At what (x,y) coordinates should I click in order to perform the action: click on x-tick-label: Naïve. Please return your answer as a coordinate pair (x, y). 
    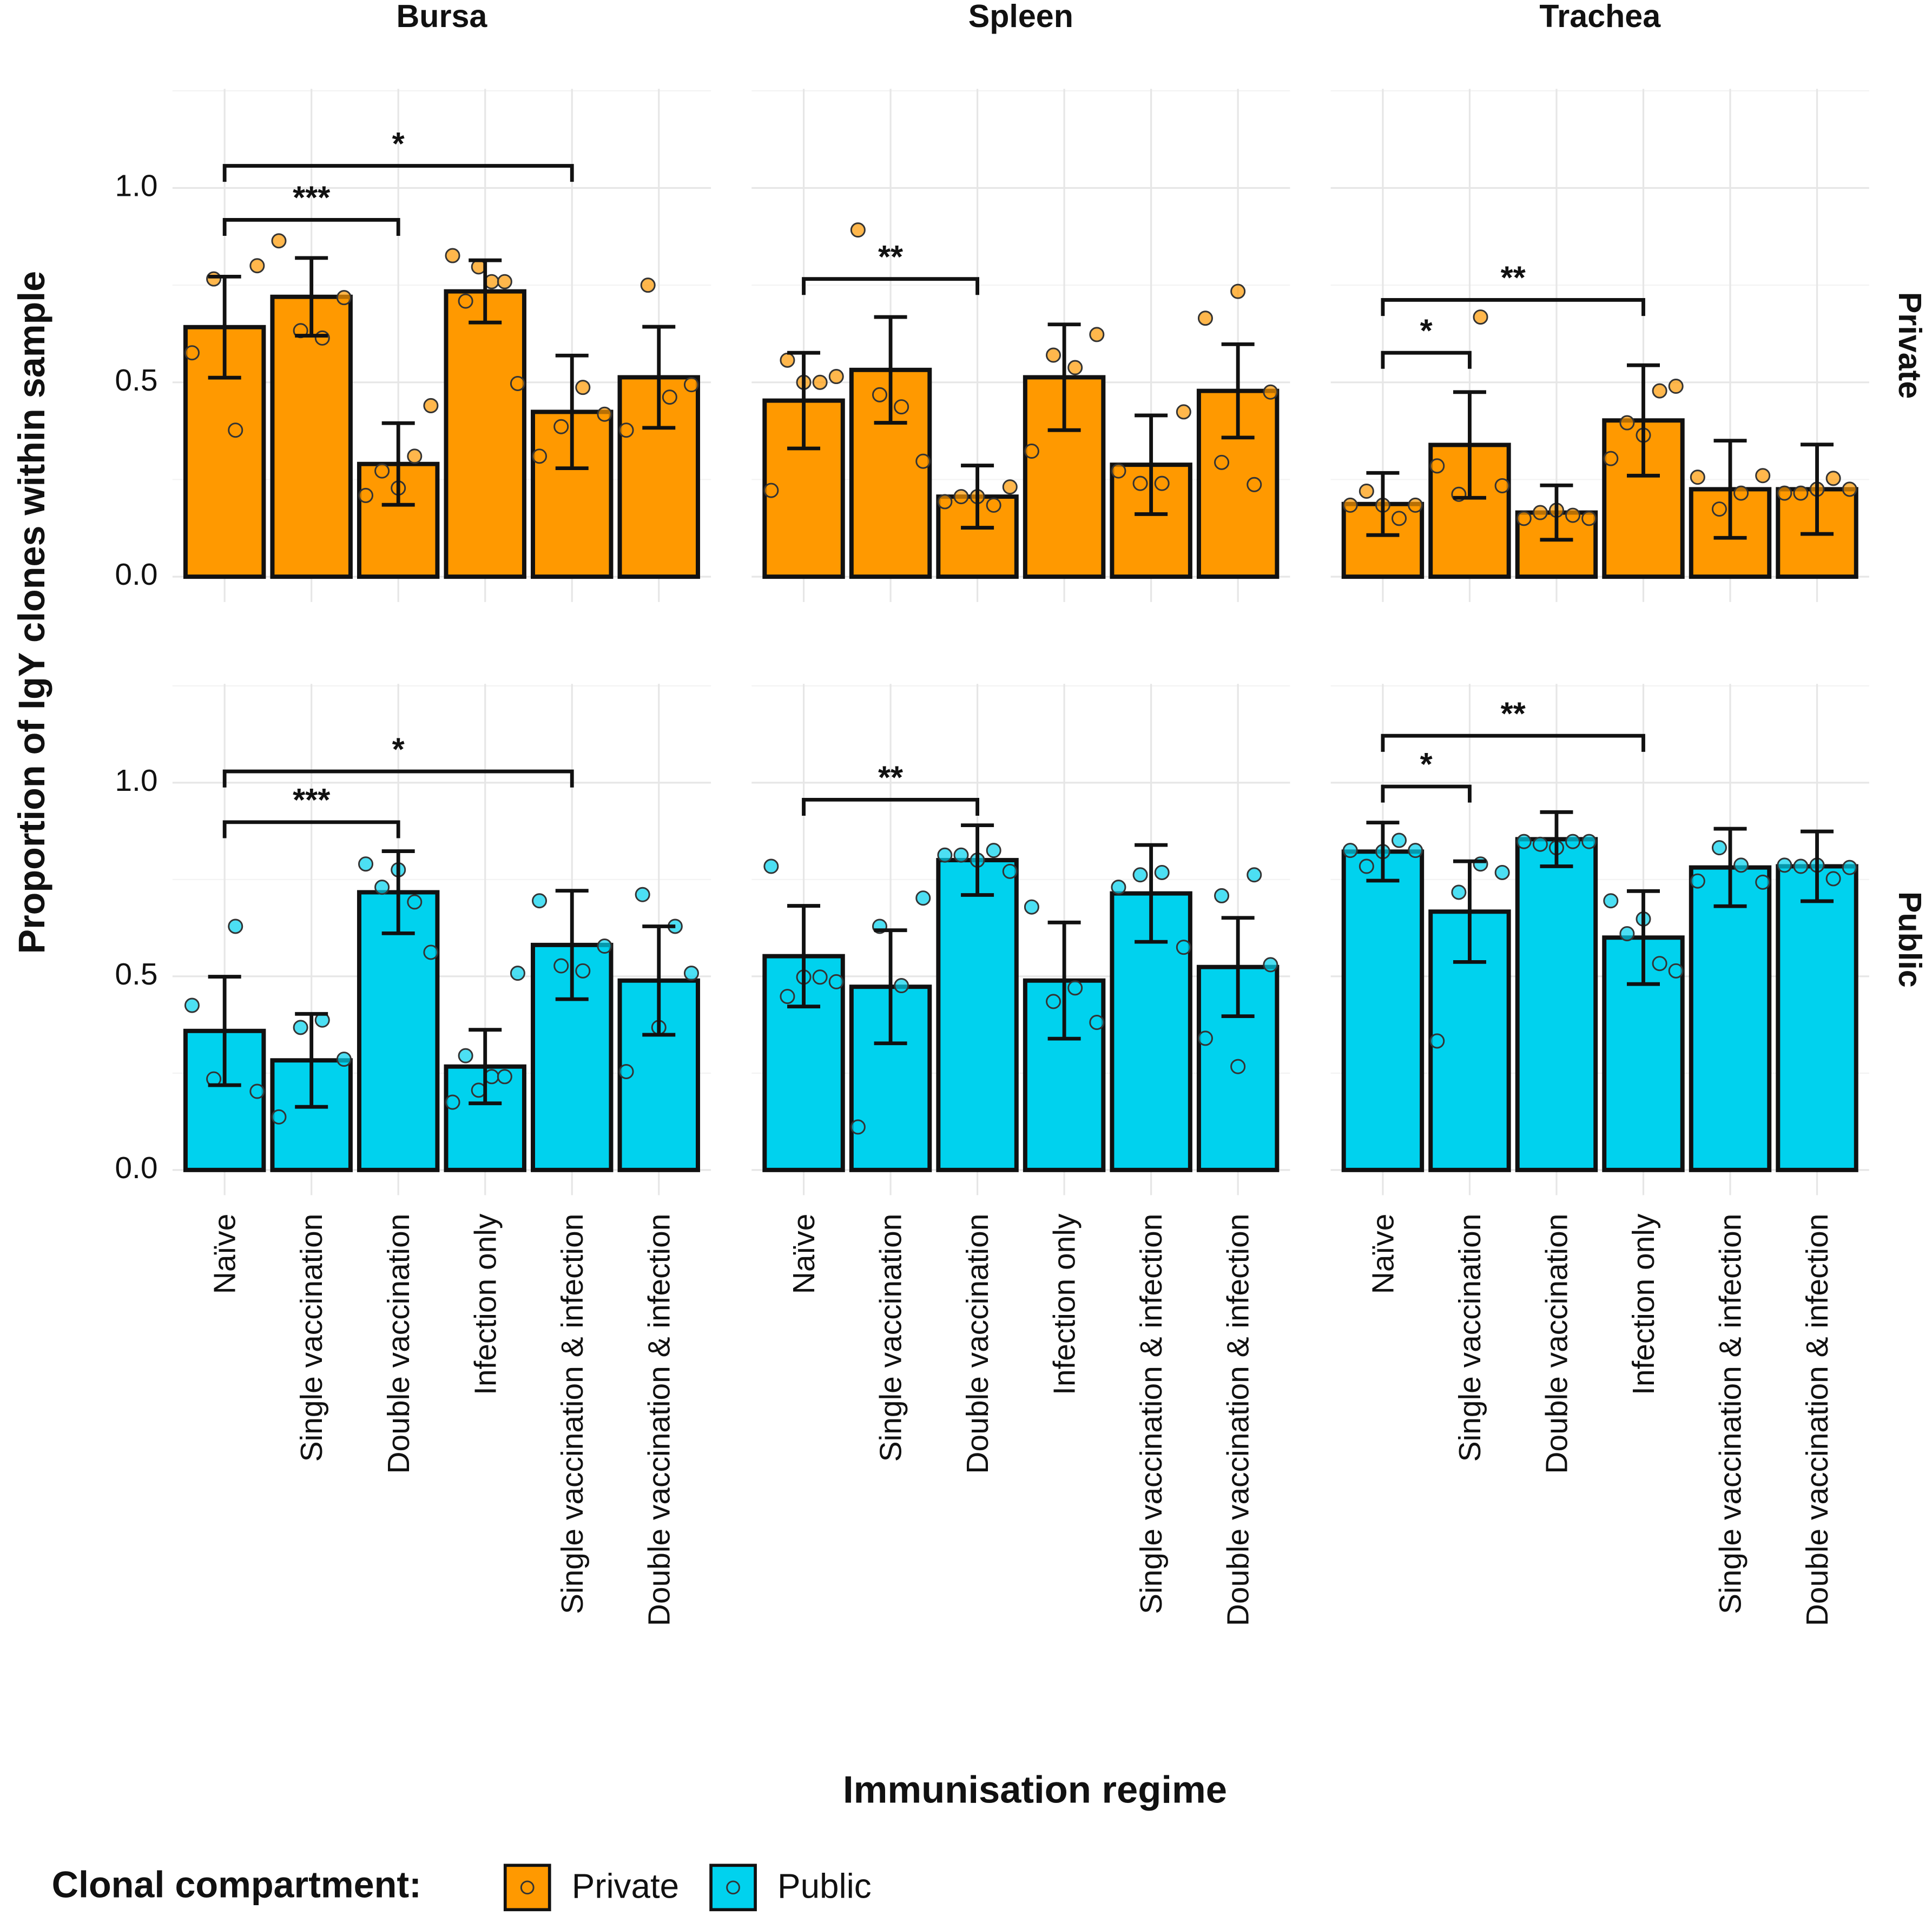
    Looking at the image, I should click on (1383, 1254).